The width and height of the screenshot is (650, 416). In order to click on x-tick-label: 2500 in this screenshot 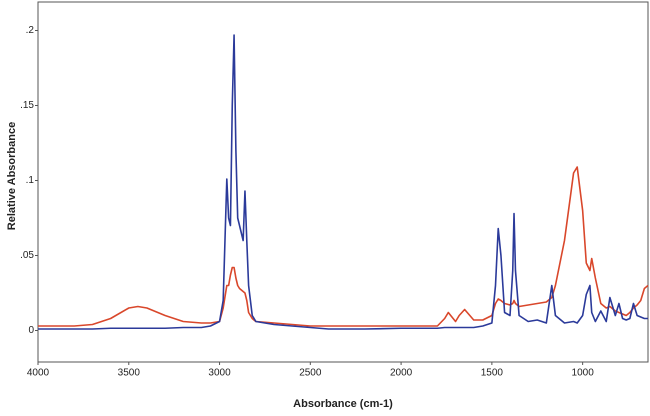, I will do `click(310, 373)`.